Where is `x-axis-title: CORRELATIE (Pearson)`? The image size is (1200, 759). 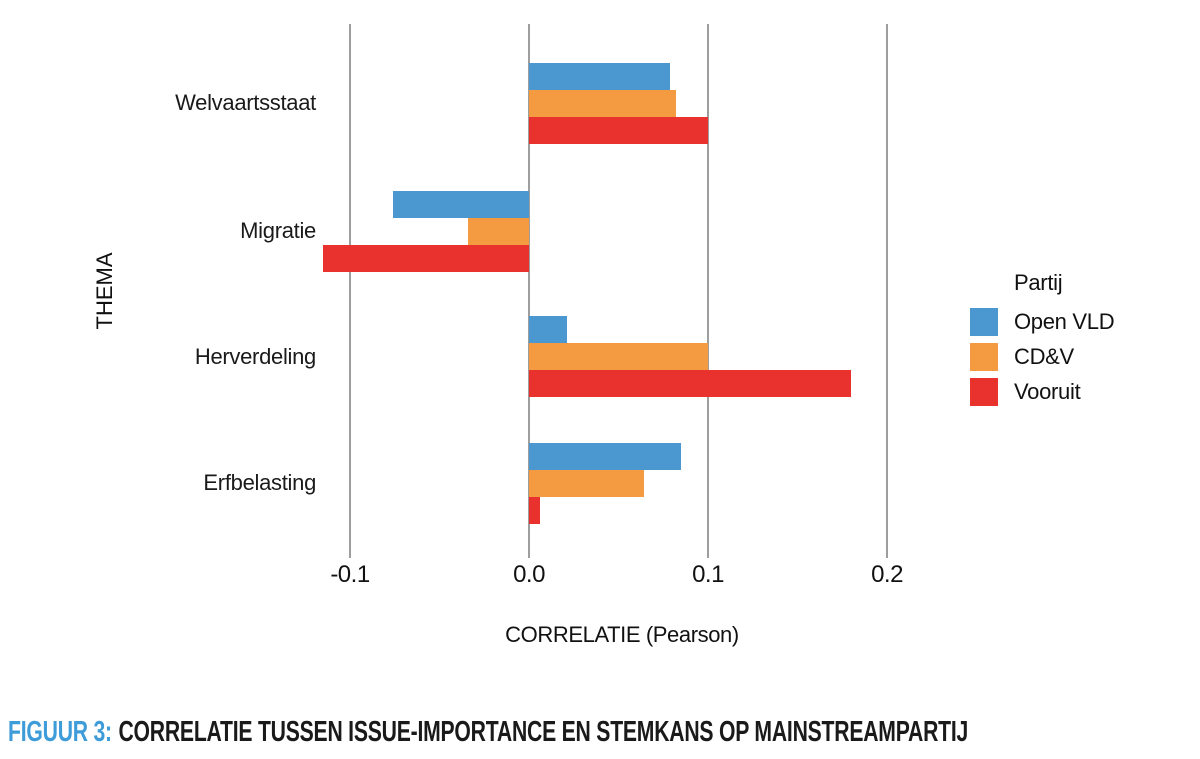 x-axis-title: CORRELATIE (Pearson) is located at coordinates (622, 634).